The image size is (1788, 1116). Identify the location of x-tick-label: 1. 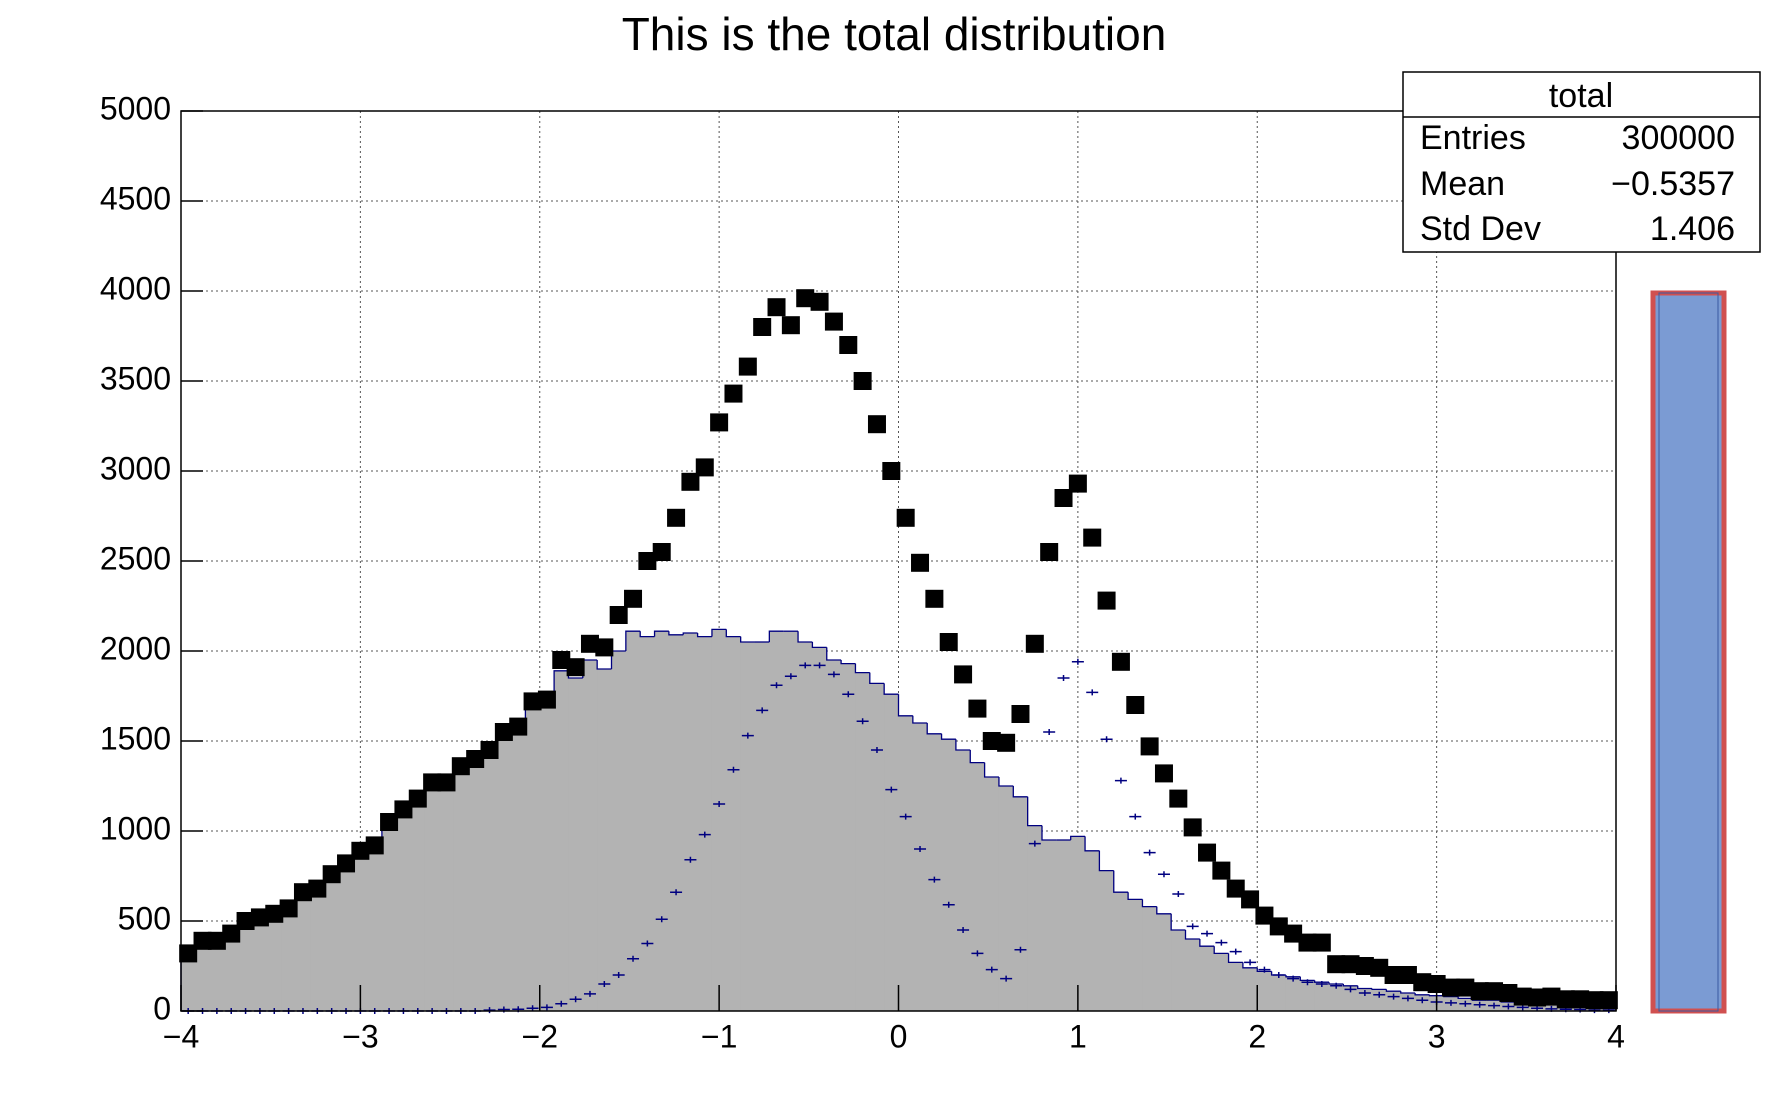
(1078, 1036).